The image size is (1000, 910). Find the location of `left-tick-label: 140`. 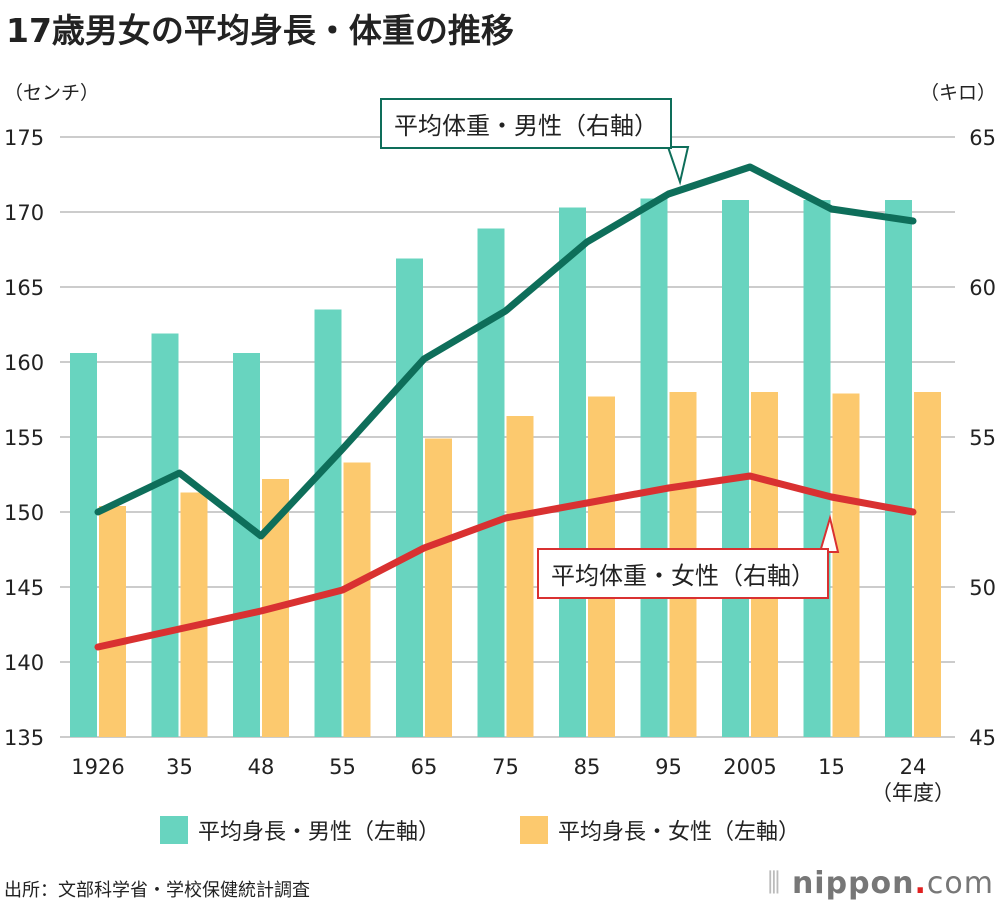

left-tick-label: 140 is located at coordinates (24, 663).